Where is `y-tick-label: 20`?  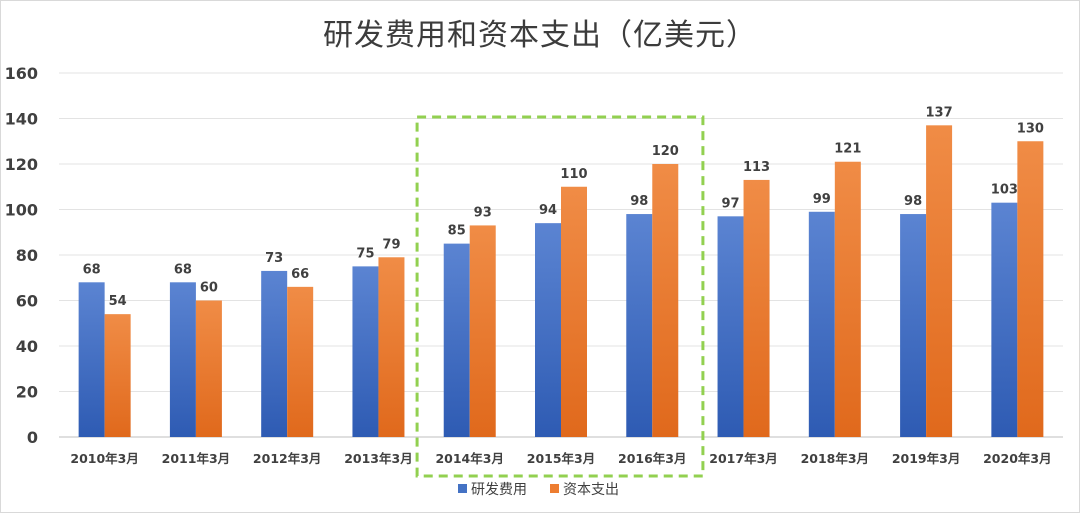 y-tick-label: 20 is located at coordinates (27, 392).